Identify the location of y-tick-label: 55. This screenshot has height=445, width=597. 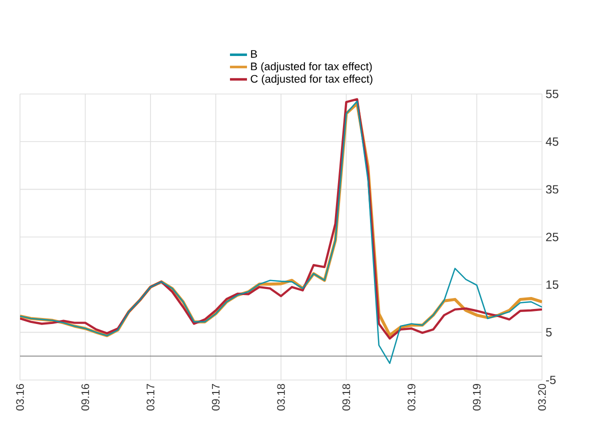
(552, 94).